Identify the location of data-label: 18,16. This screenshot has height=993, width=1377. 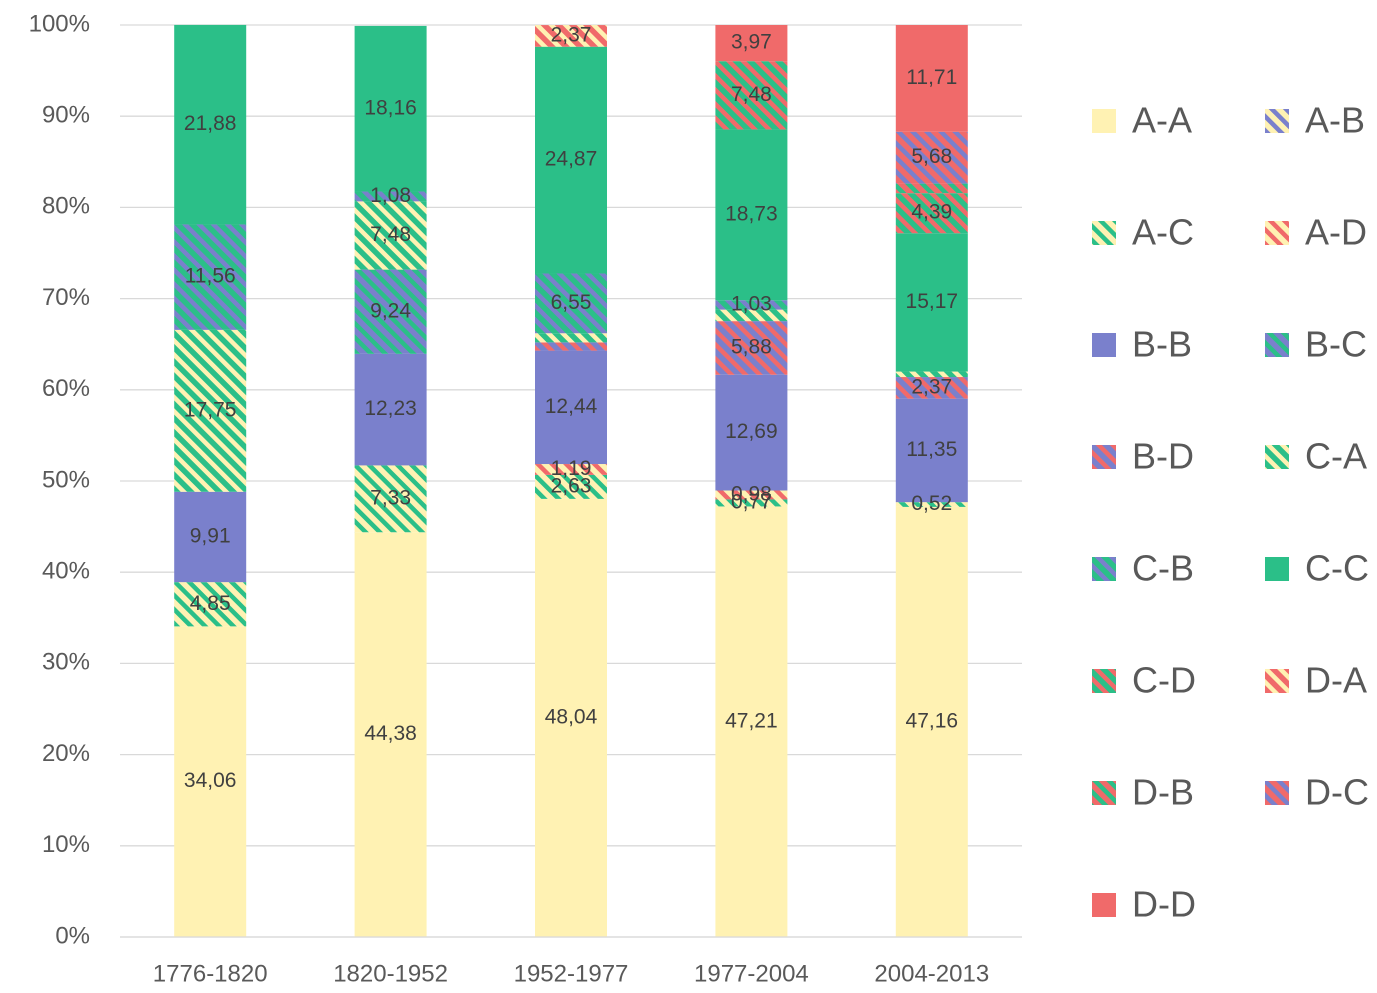
(390, 107).